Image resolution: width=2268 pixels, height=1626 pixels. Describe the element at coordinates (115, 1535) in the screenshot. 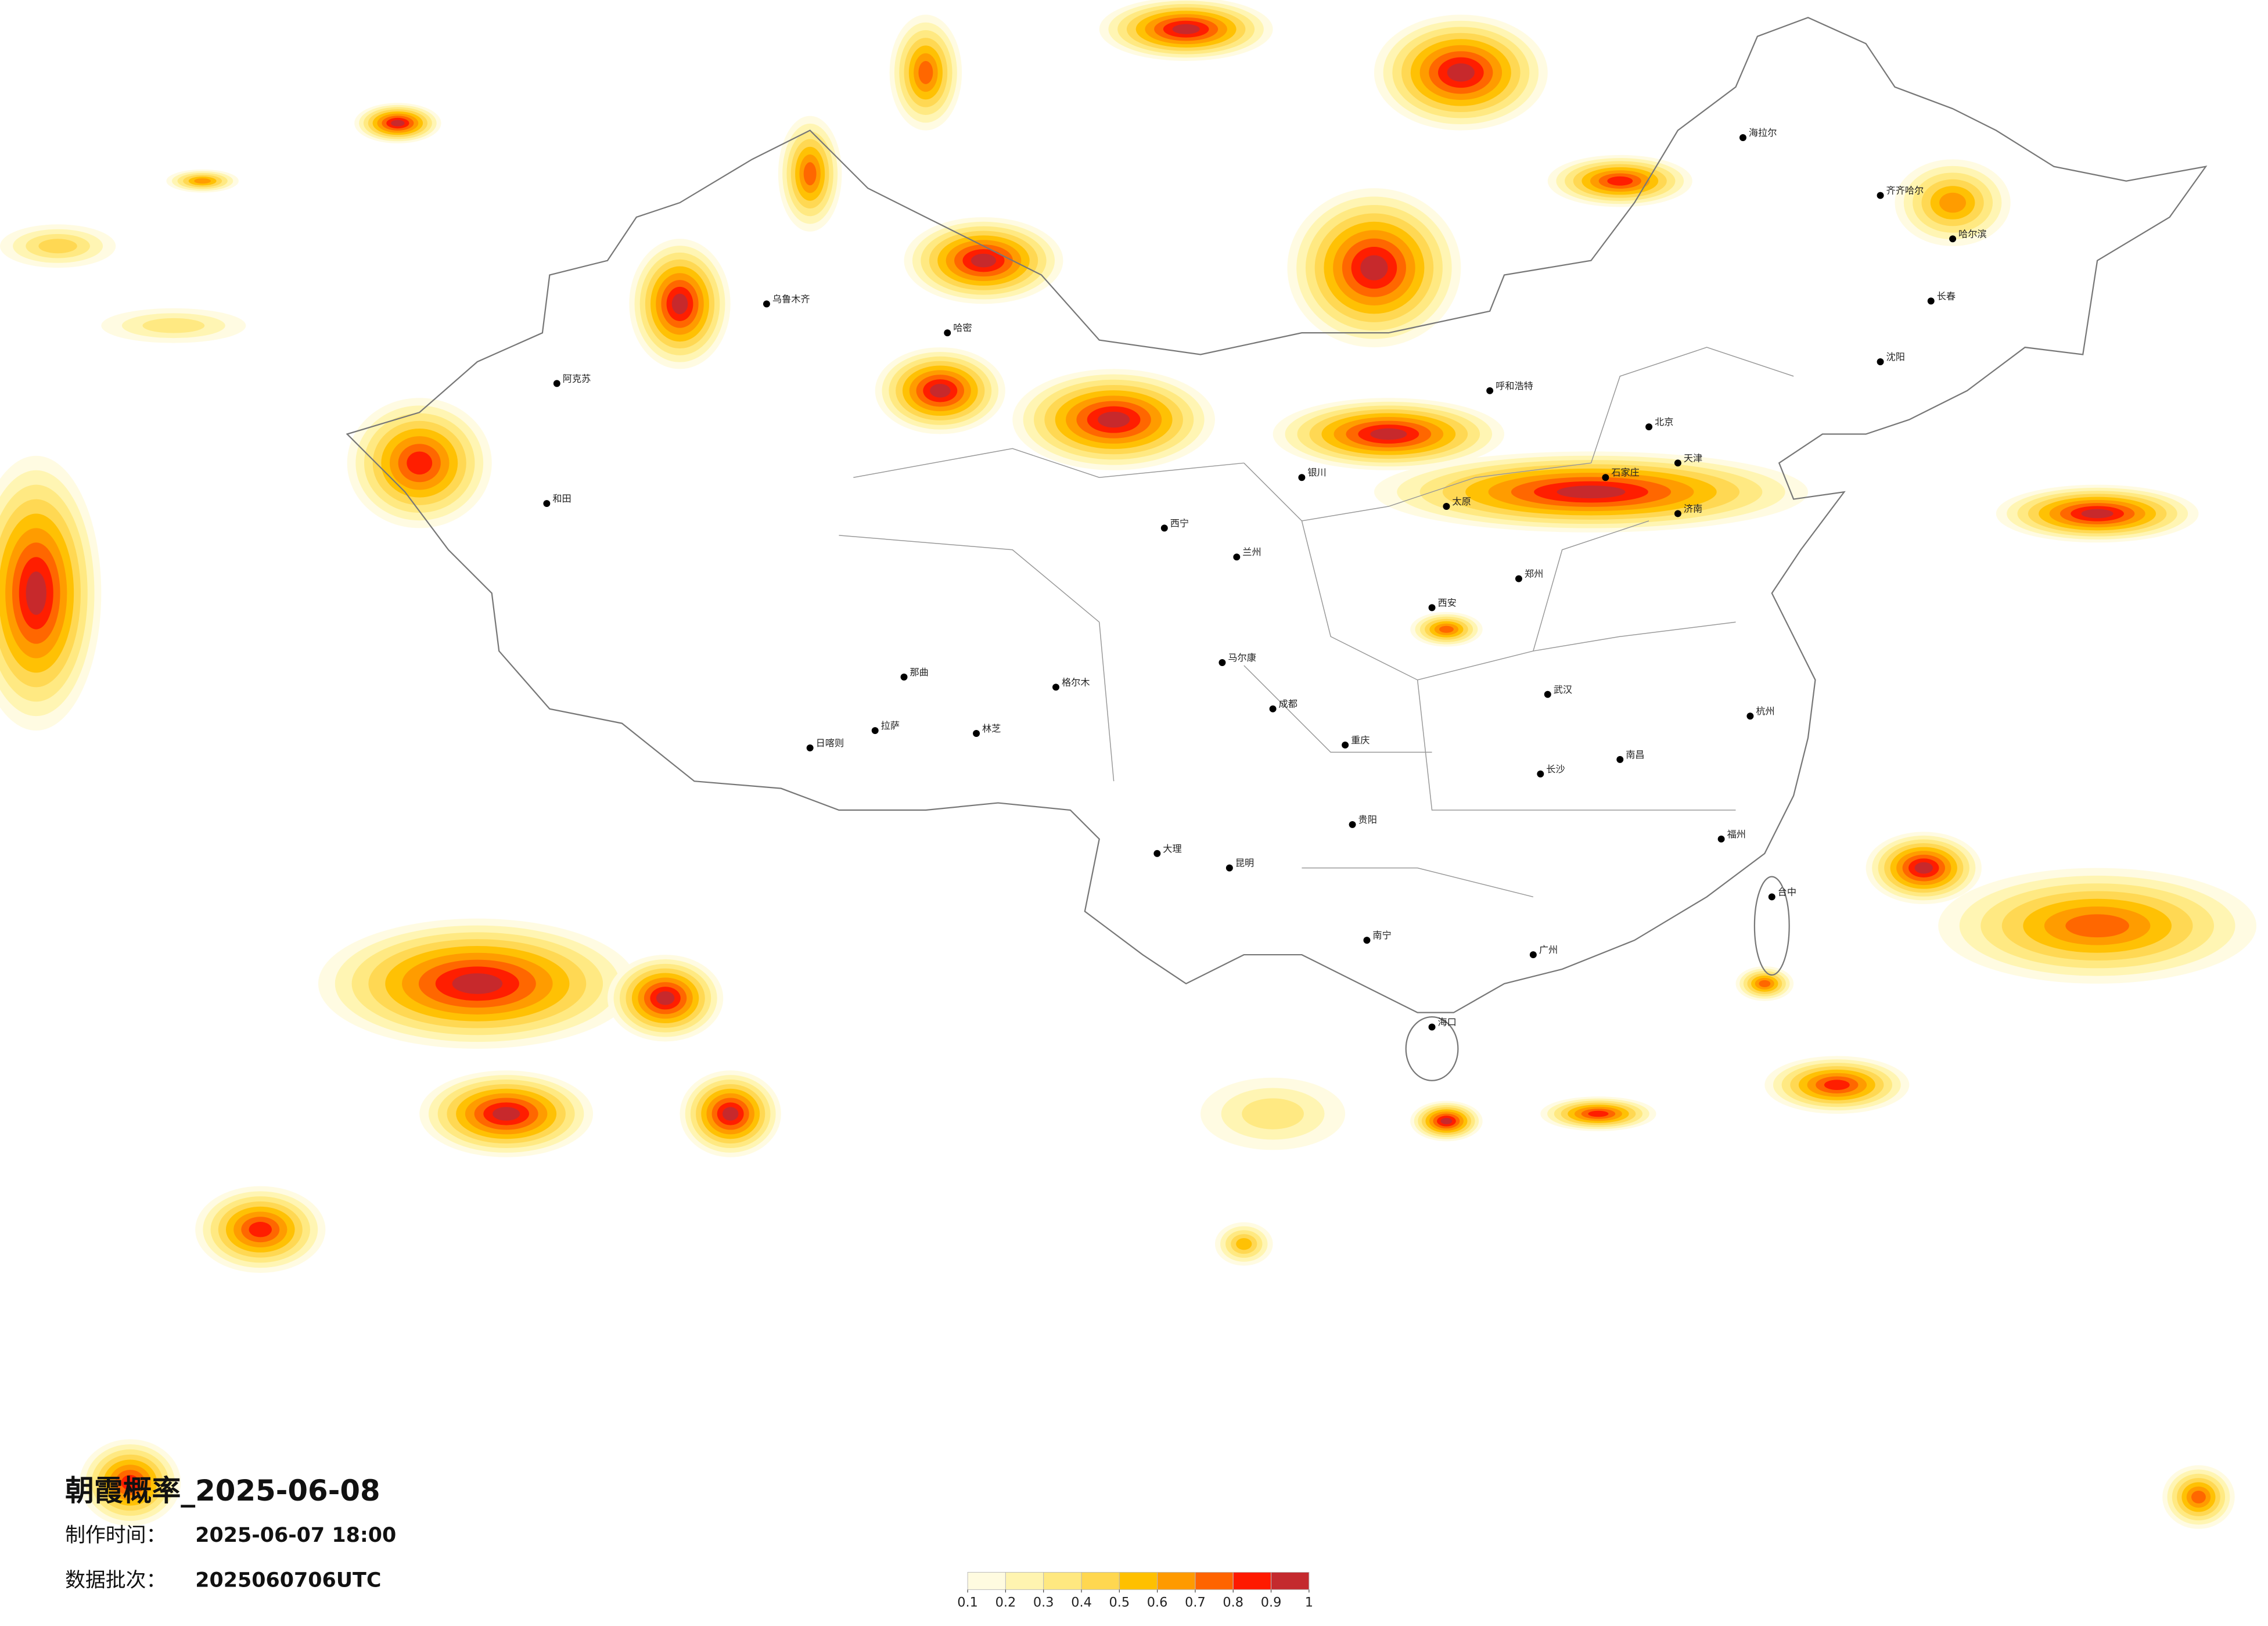

I see `made-time-label: 制作时间：` at that location.